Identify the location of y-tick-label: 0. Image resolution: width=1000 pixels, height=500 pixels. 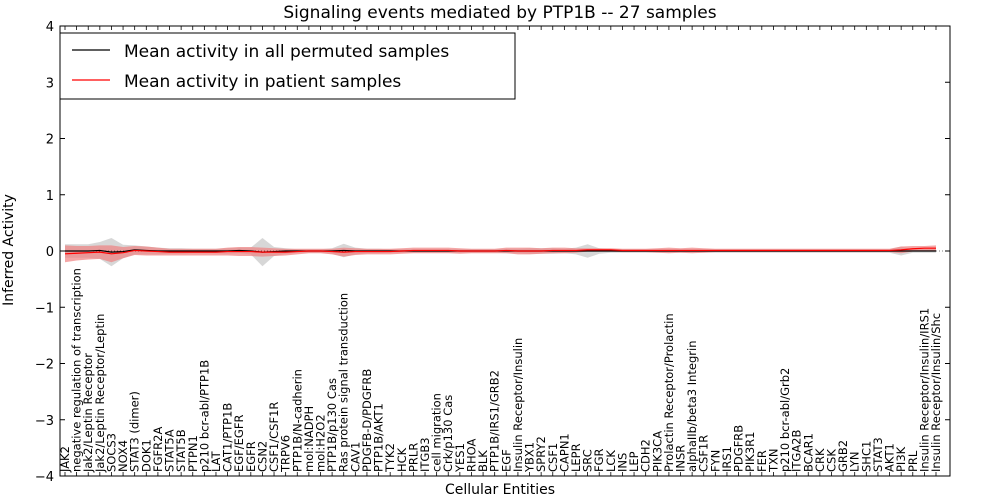
(50, 252).